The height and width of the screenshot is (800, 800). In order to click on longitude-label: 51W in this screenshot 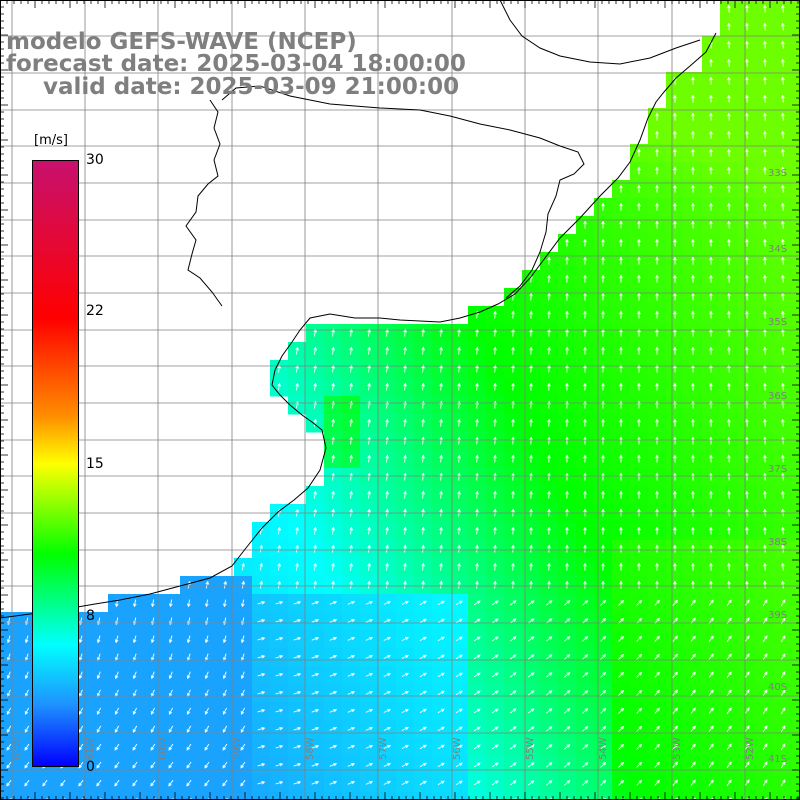, I will do `click(1, 748)`.